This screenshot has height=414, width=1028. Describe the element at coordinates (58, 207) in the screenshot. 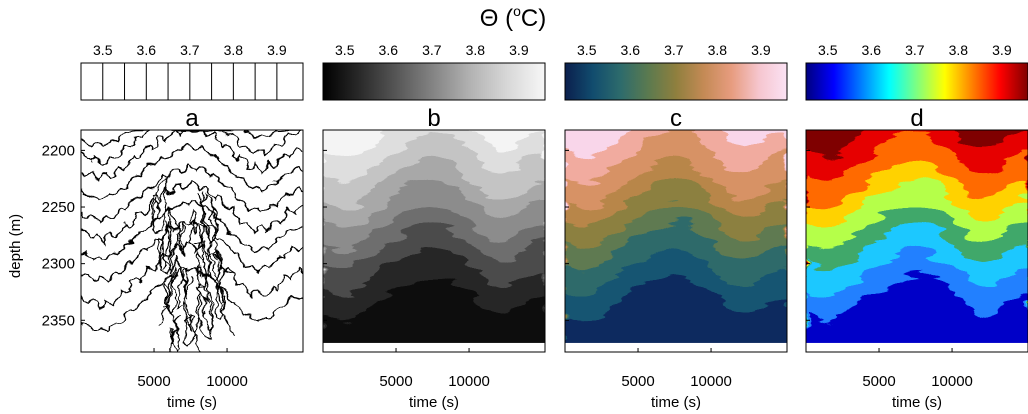

I see `y-tick-label: 2250` at that location.